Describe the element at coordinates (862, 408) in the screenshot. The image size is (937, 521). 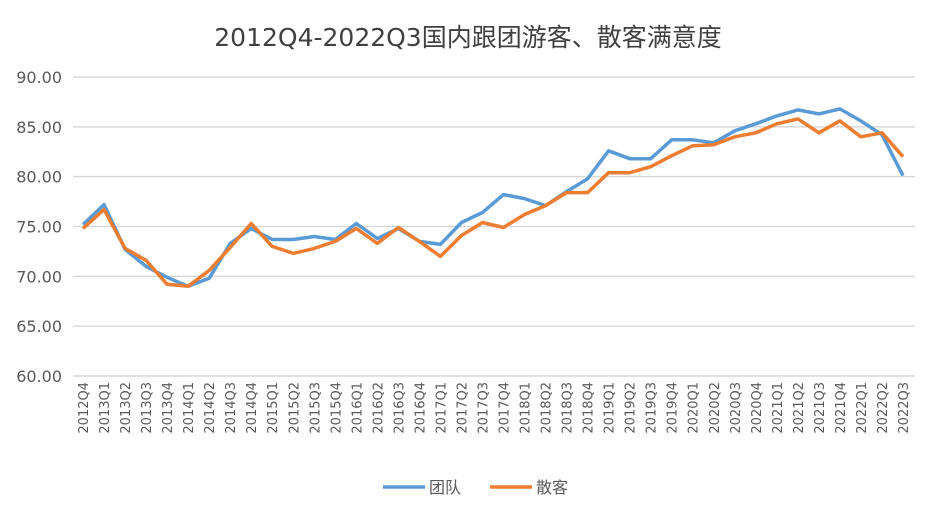
I see `x-tick-label: 2022Q1` at that location.